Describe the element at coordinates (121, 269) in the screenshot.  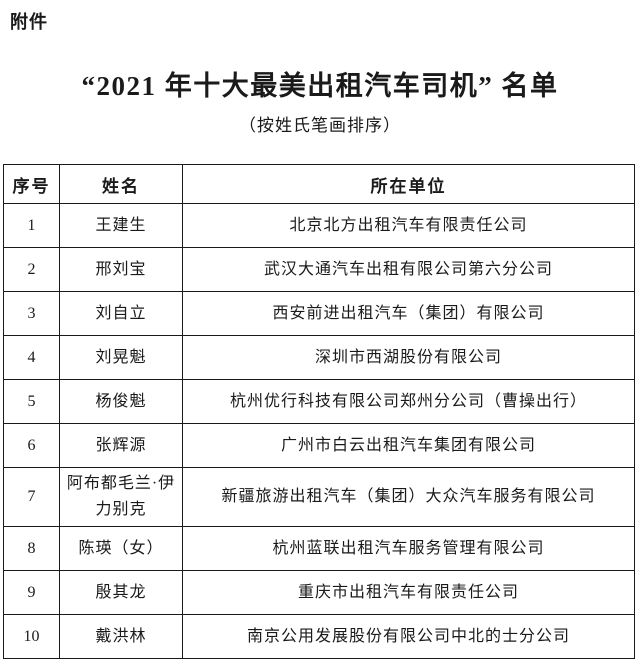
I see `cell-name: 邢刘宝` at that location.